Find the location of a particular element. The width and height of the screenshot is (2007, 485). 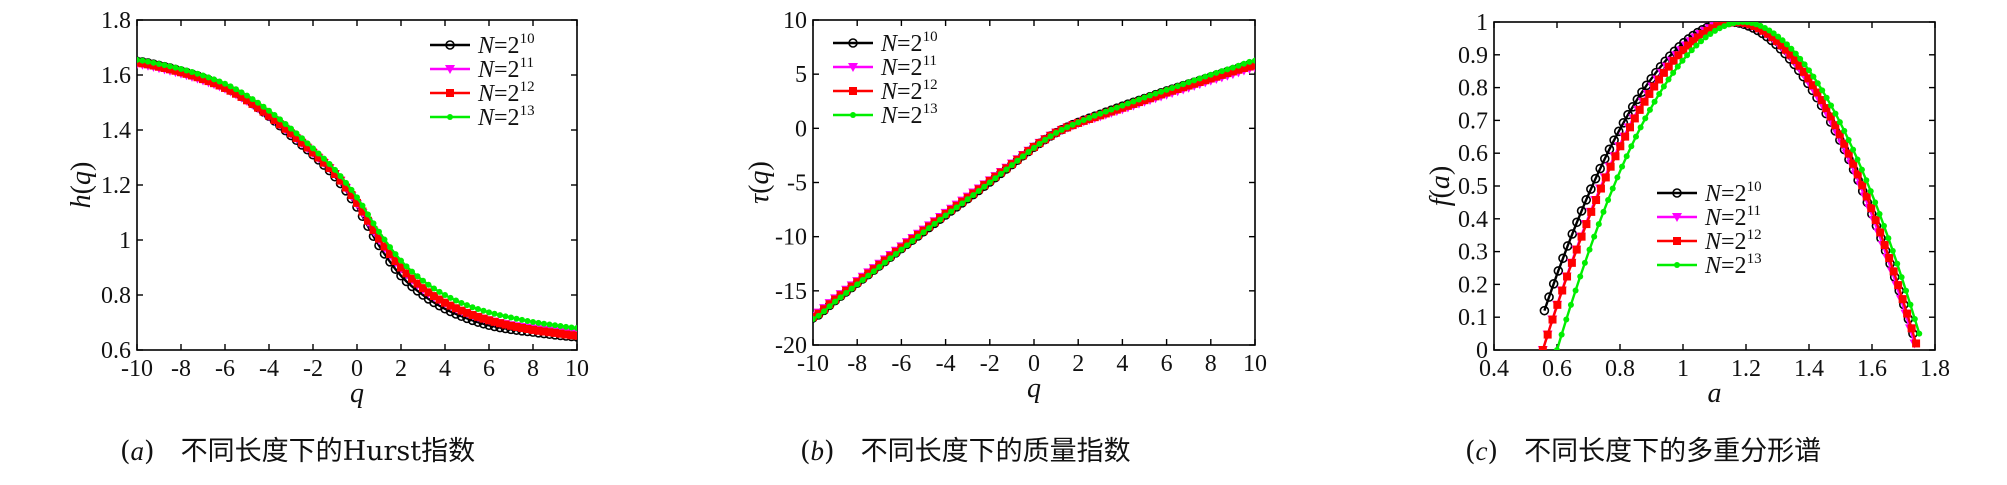

y-tick-label: 0.9 is located at coordinates (1473, 56).